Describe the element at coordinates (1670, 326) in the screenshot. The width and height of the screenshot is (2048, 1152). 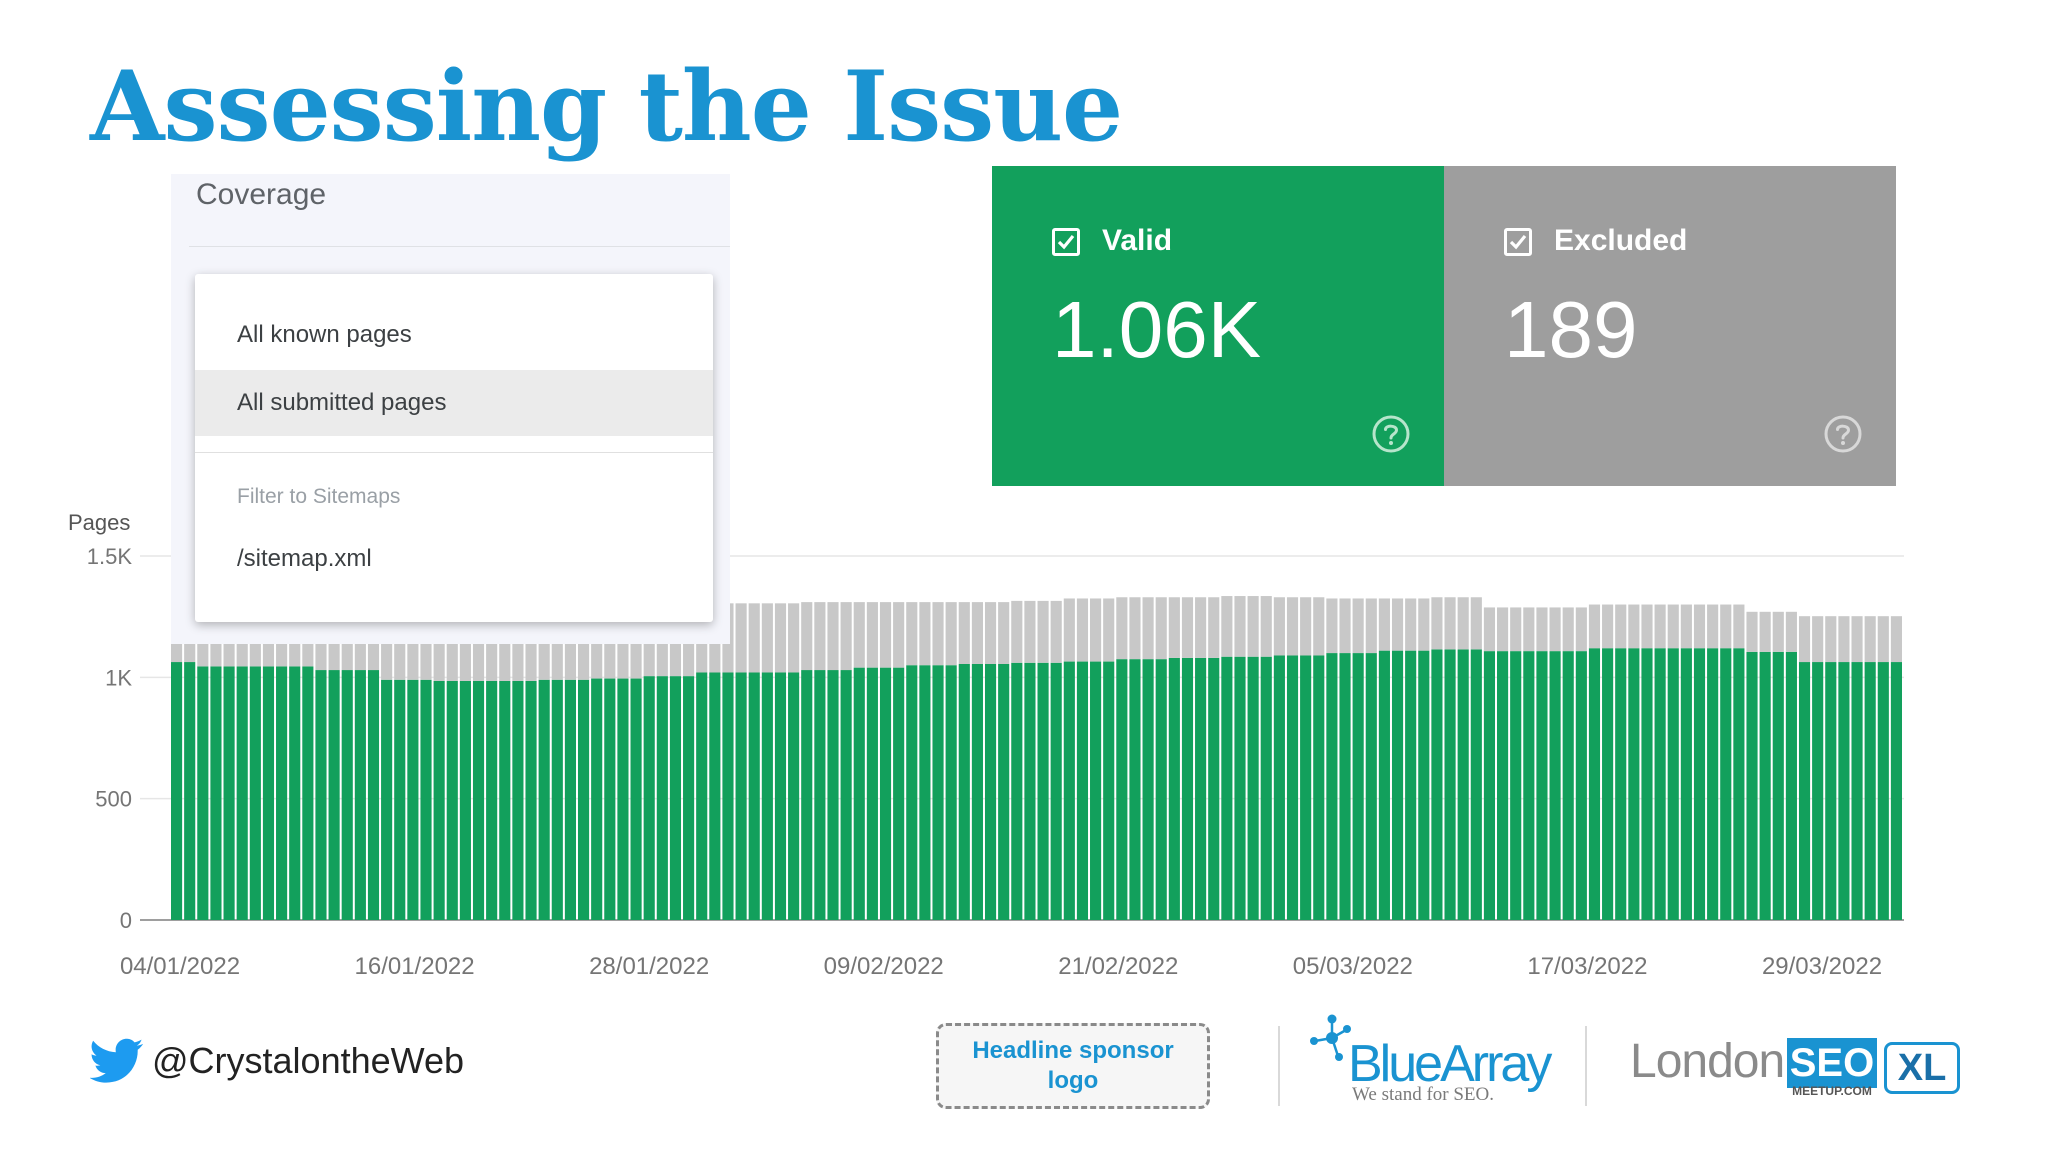
I see `excluded-card: Excluded 189` at that location.